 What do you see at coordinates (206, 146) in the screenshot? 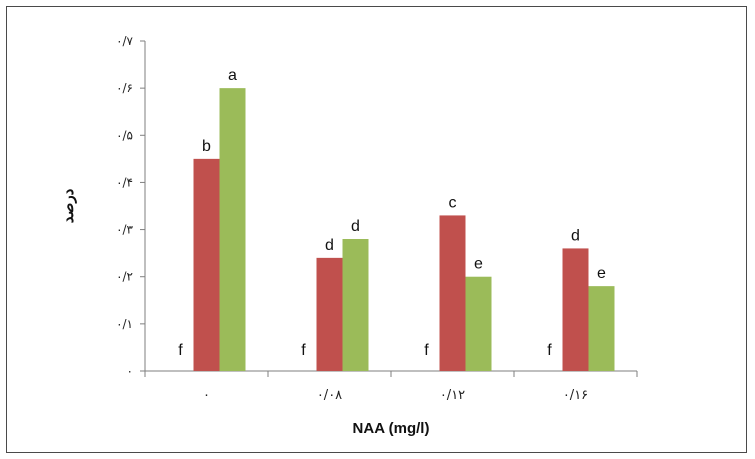
I see `data-label: b` at bounding box center [206, 146].